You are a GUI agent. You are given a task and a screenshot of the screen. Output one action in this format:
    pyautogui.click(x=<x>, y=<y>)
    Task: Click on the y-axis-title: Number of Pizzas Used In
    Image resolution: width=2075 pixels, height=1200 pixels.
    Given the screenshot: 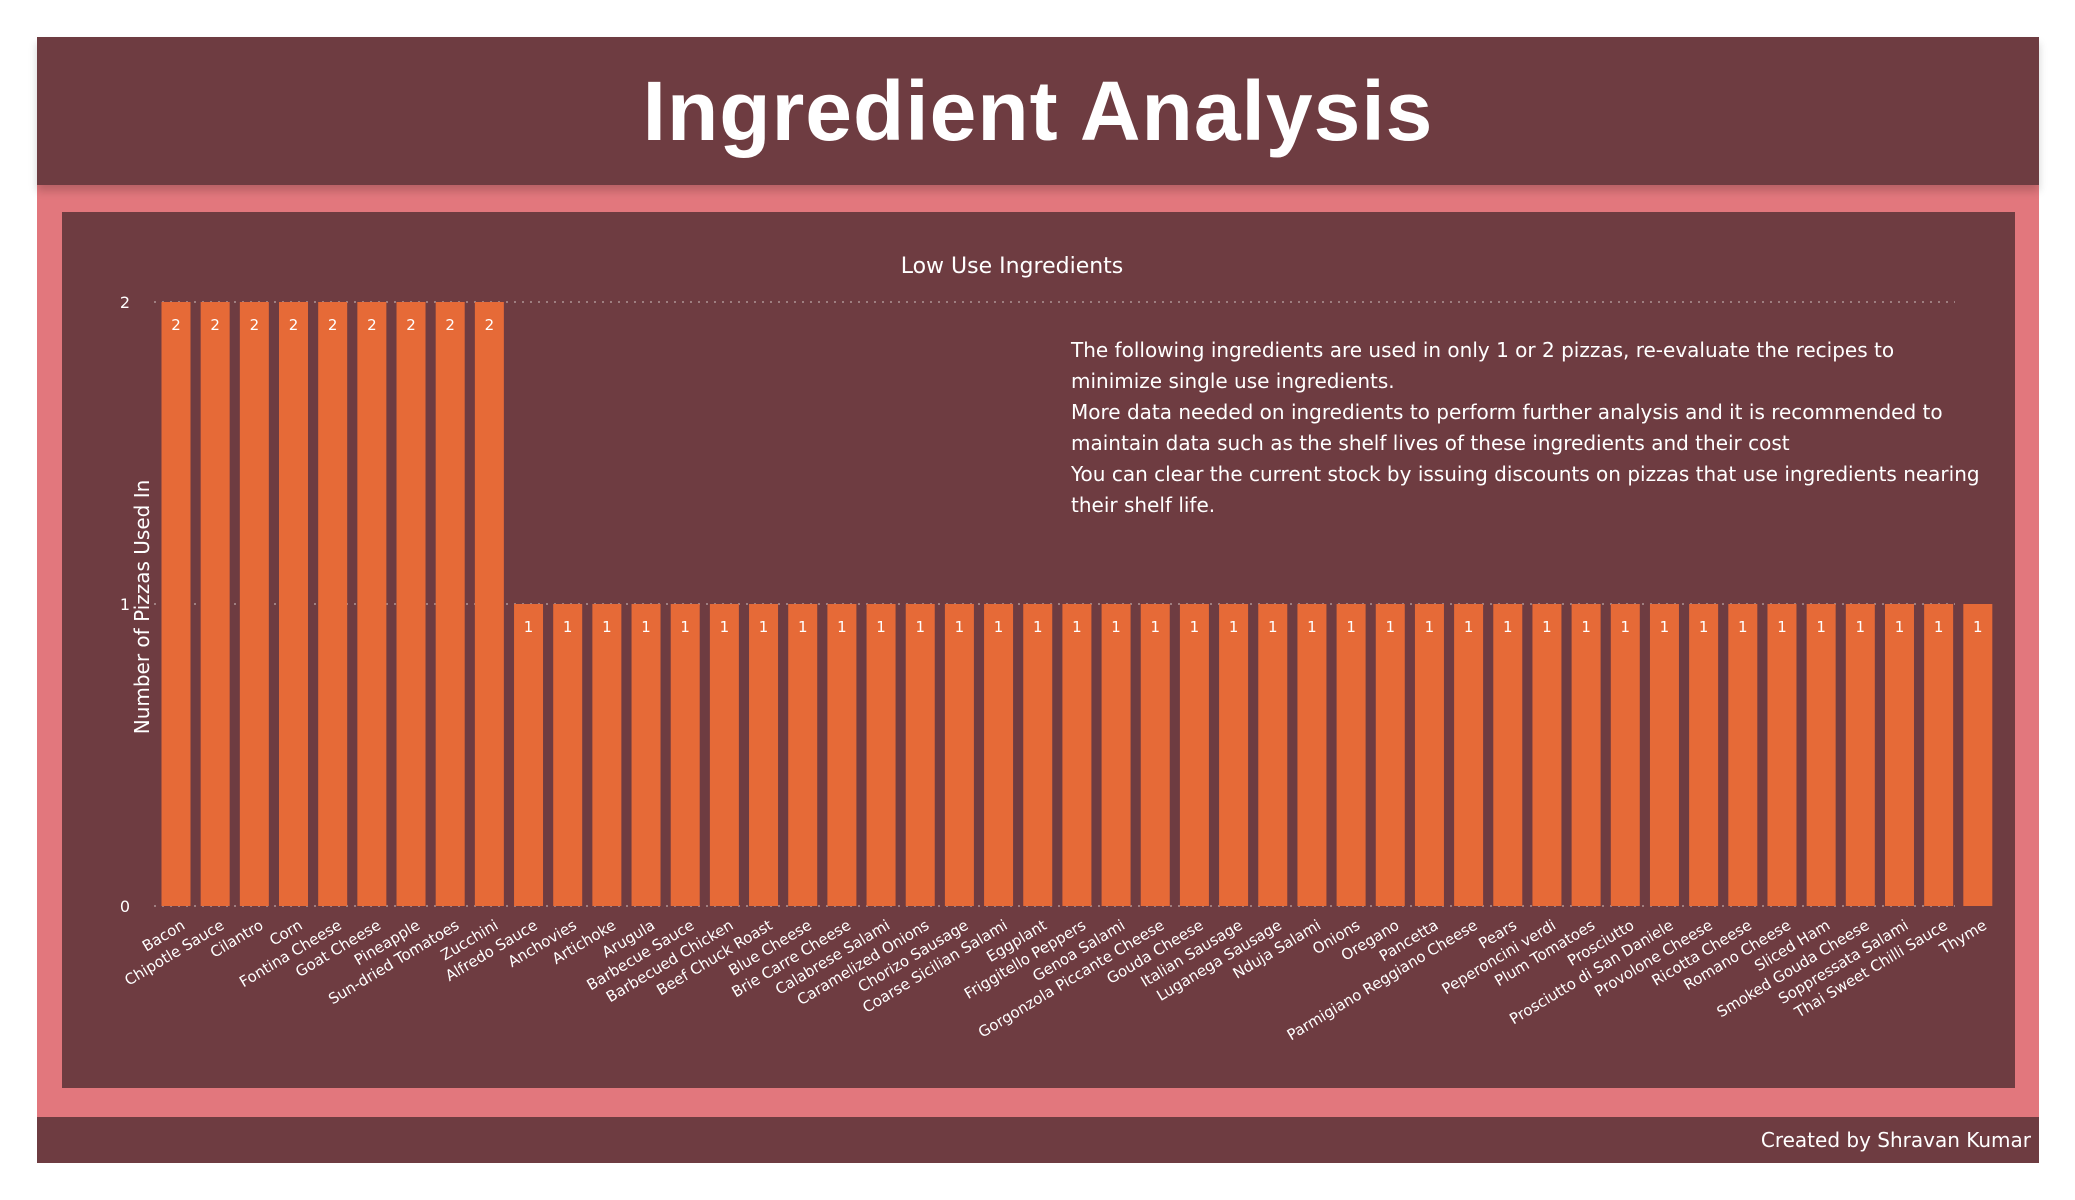 What is the action you would take?
    pyautogui.click(x=142, y=607)
    